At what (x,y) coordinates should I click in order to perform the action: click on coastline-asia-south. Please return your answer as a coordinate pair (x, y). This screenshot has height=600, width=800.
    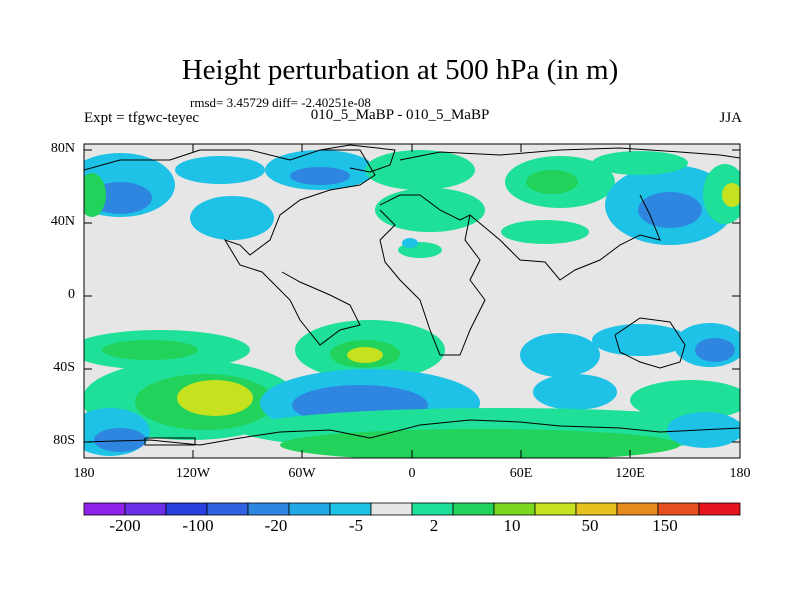
    Looking at the image, I should click on (565, 237).